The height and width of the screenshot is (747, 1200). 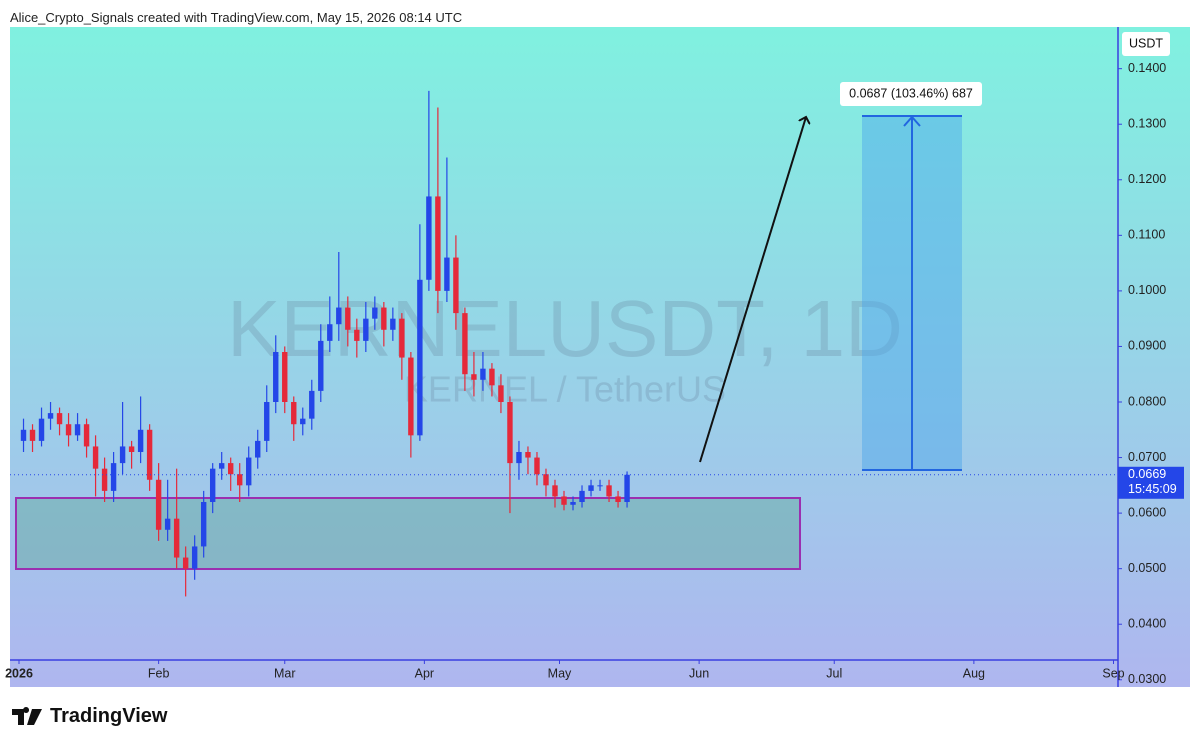 I want to click on y-tick-label: 0.1400, so click(x=1147, y=68).